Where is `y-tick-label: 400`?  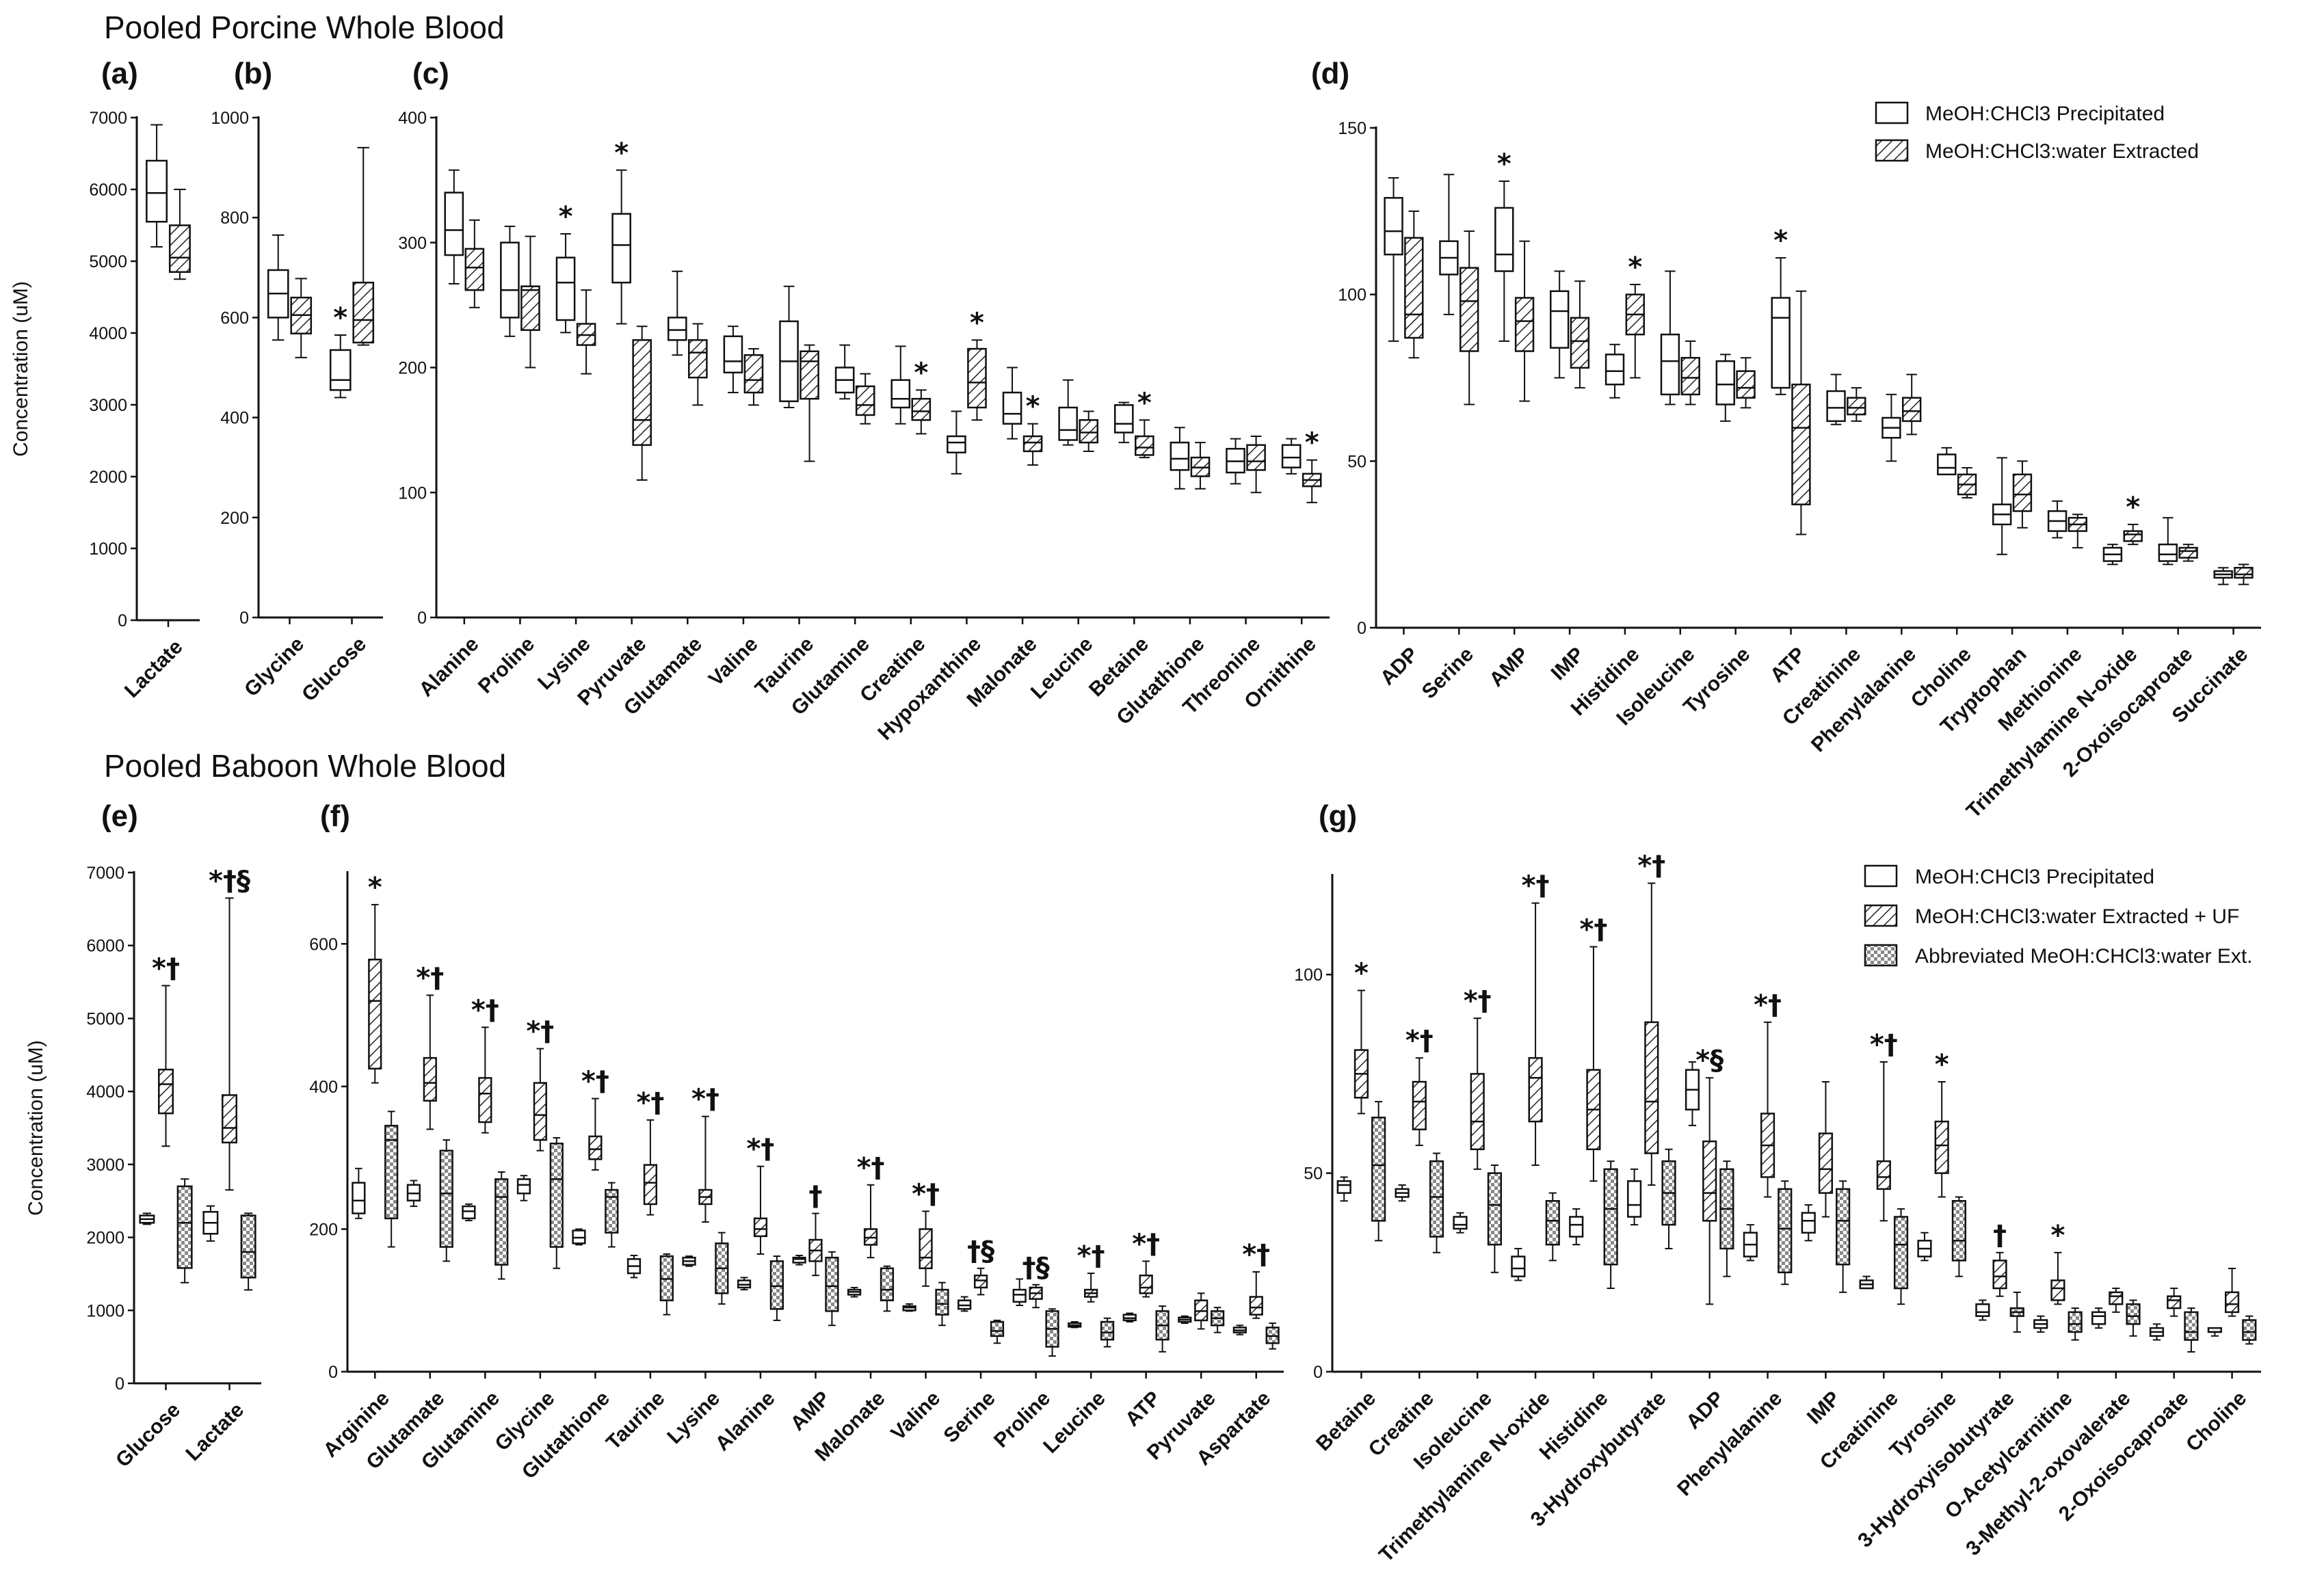 y-tick-label: 400 is located at coordinates (323, 1087).